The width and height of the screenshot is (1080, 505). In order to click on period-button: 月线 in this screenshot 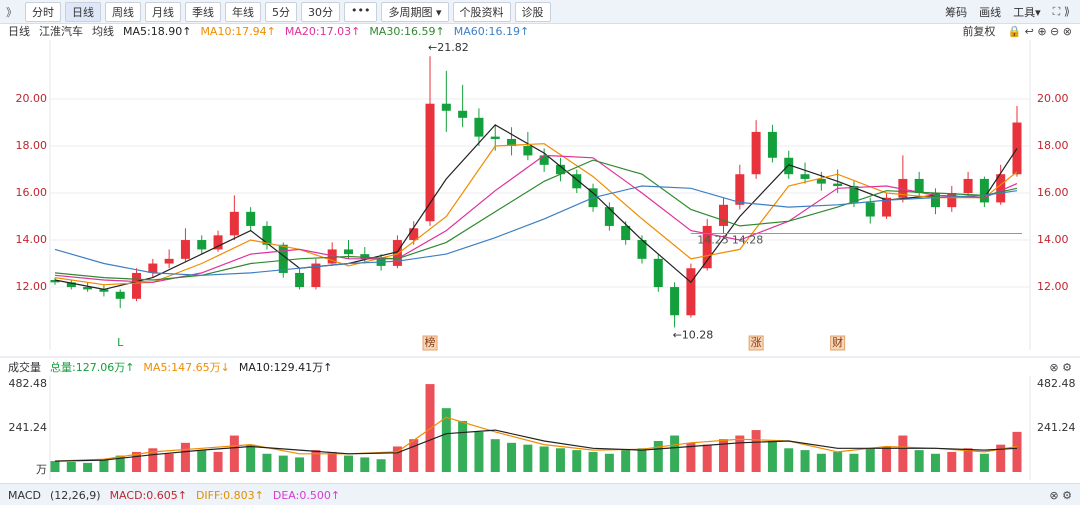, I will do `click(163, 11)`.